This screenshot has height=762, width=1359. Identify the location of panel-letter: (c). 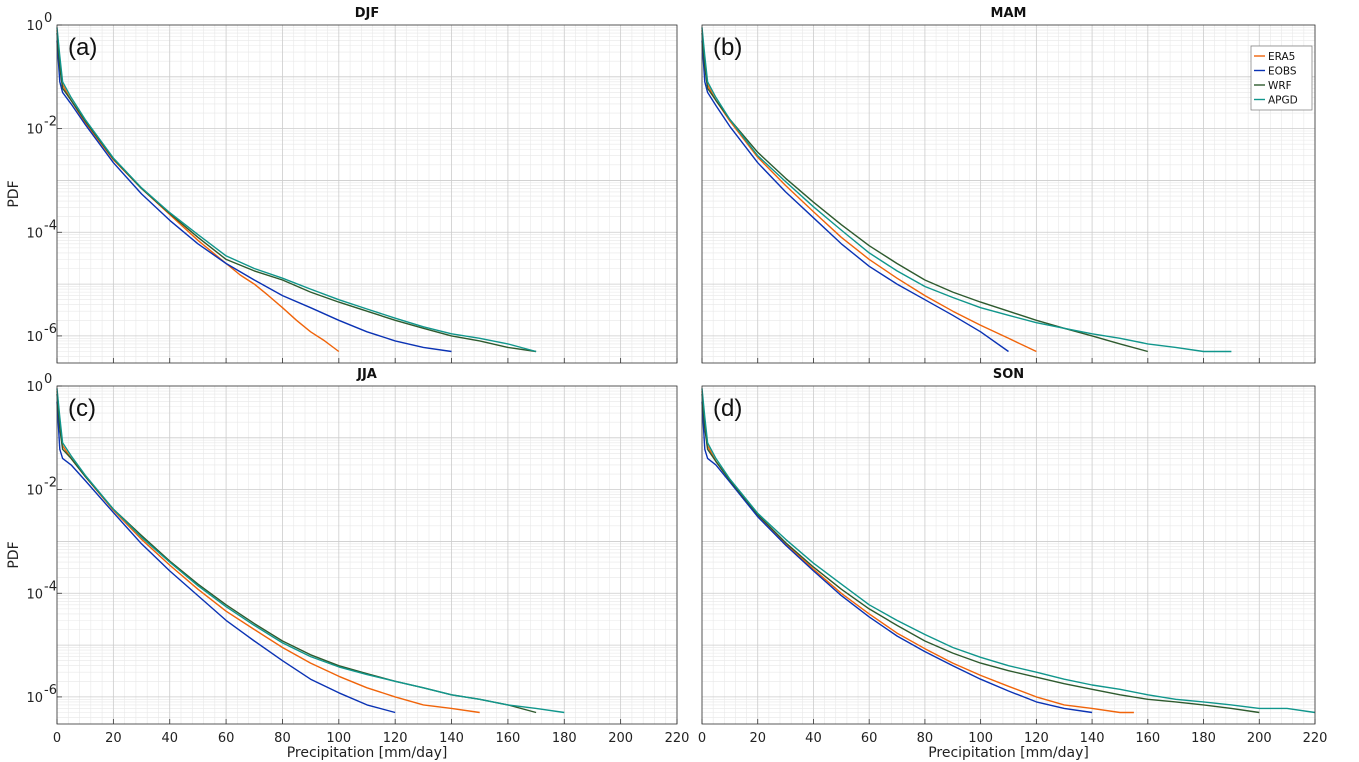
(82, 408).